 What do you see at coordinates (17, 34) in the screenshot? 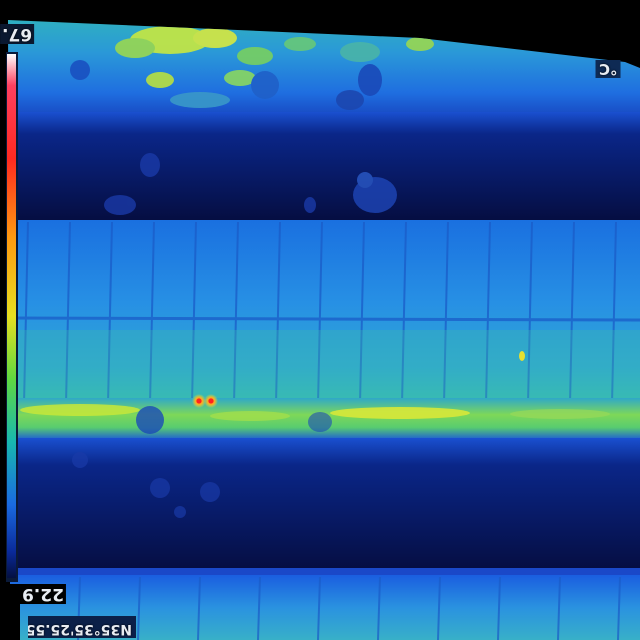
I see `temperature-max-label: 67.` at bounding box center [17, 34].